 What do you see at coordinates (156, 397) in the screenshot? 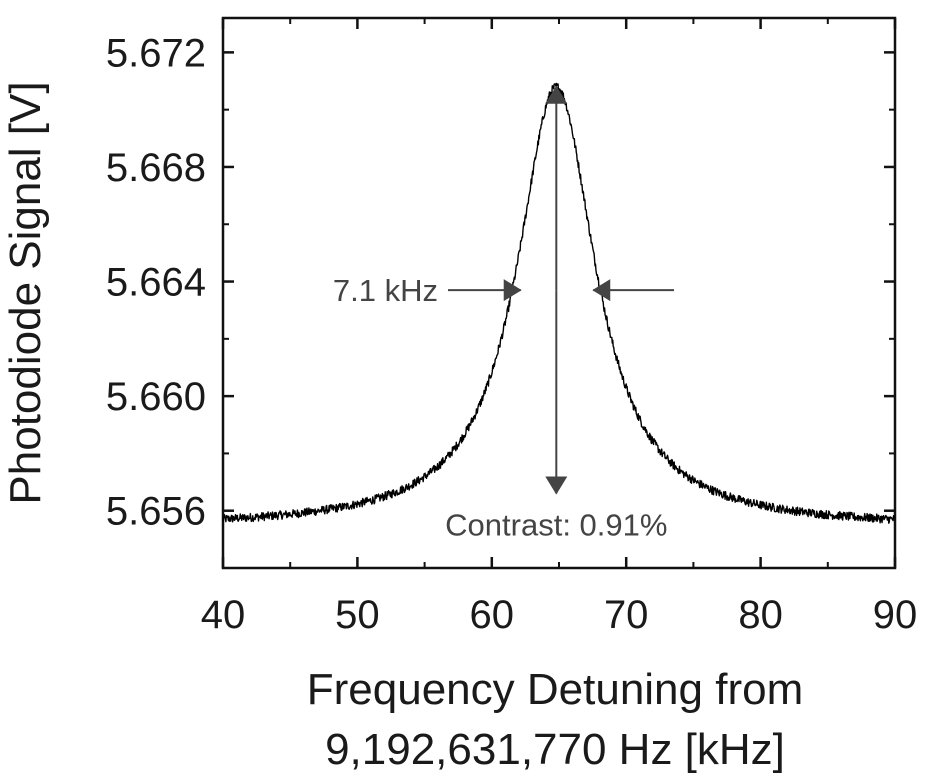
I see `y-tick-label: 5.660` at bounding box center [156, 397].